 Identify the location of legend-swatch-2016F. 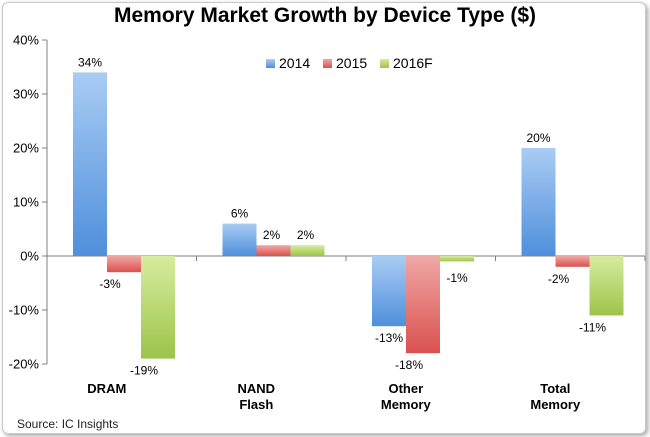
(384, 63).